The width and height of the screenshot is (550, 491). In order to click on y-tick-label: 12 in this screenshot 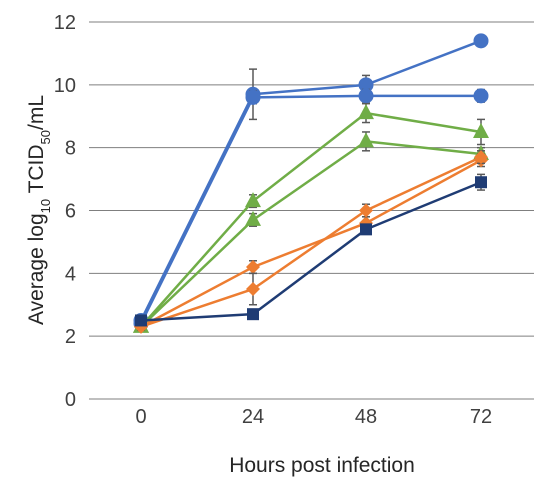, I will do `click(65, 23)`.